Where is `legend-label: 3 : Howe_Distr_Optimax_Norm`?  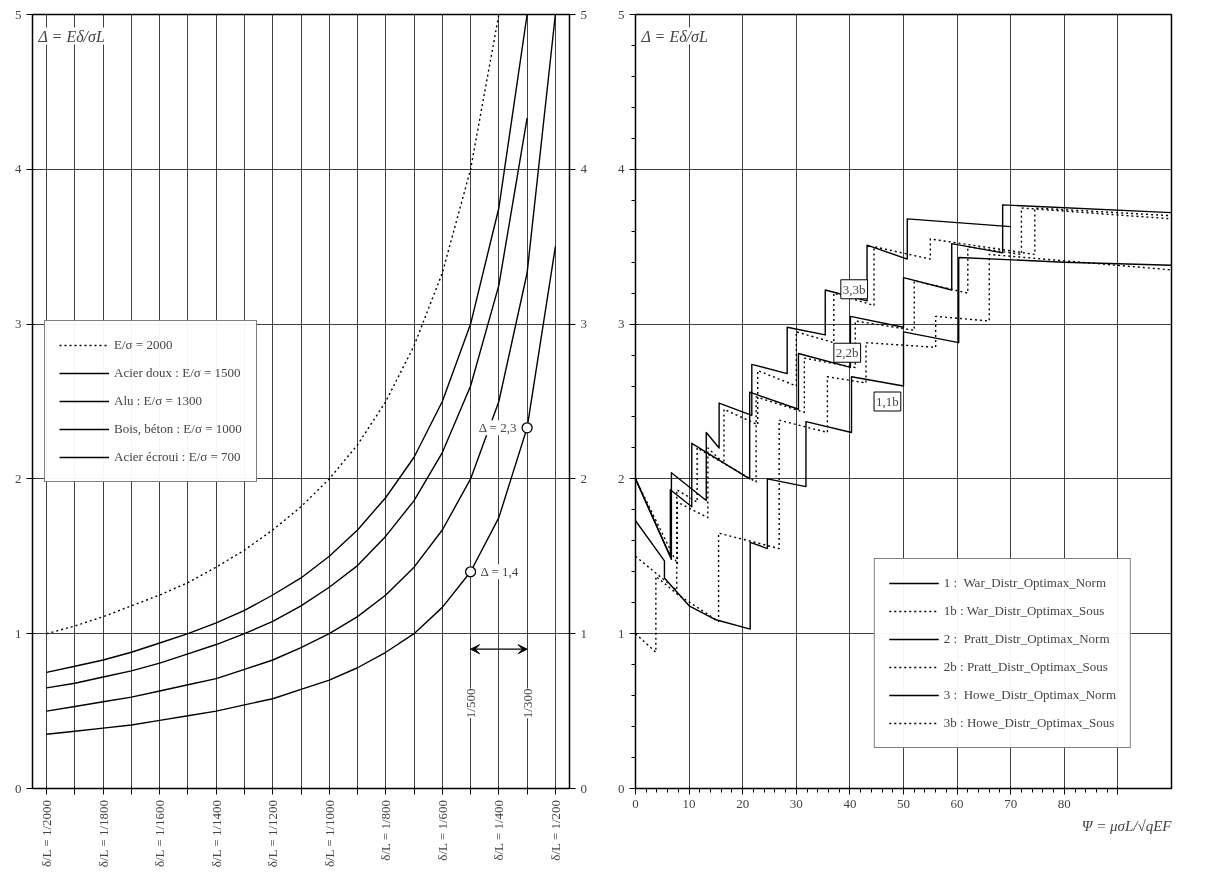
legend-label: 3 : Howe_Distr_Optimax_Norm is located at coordinates (1029, 695).